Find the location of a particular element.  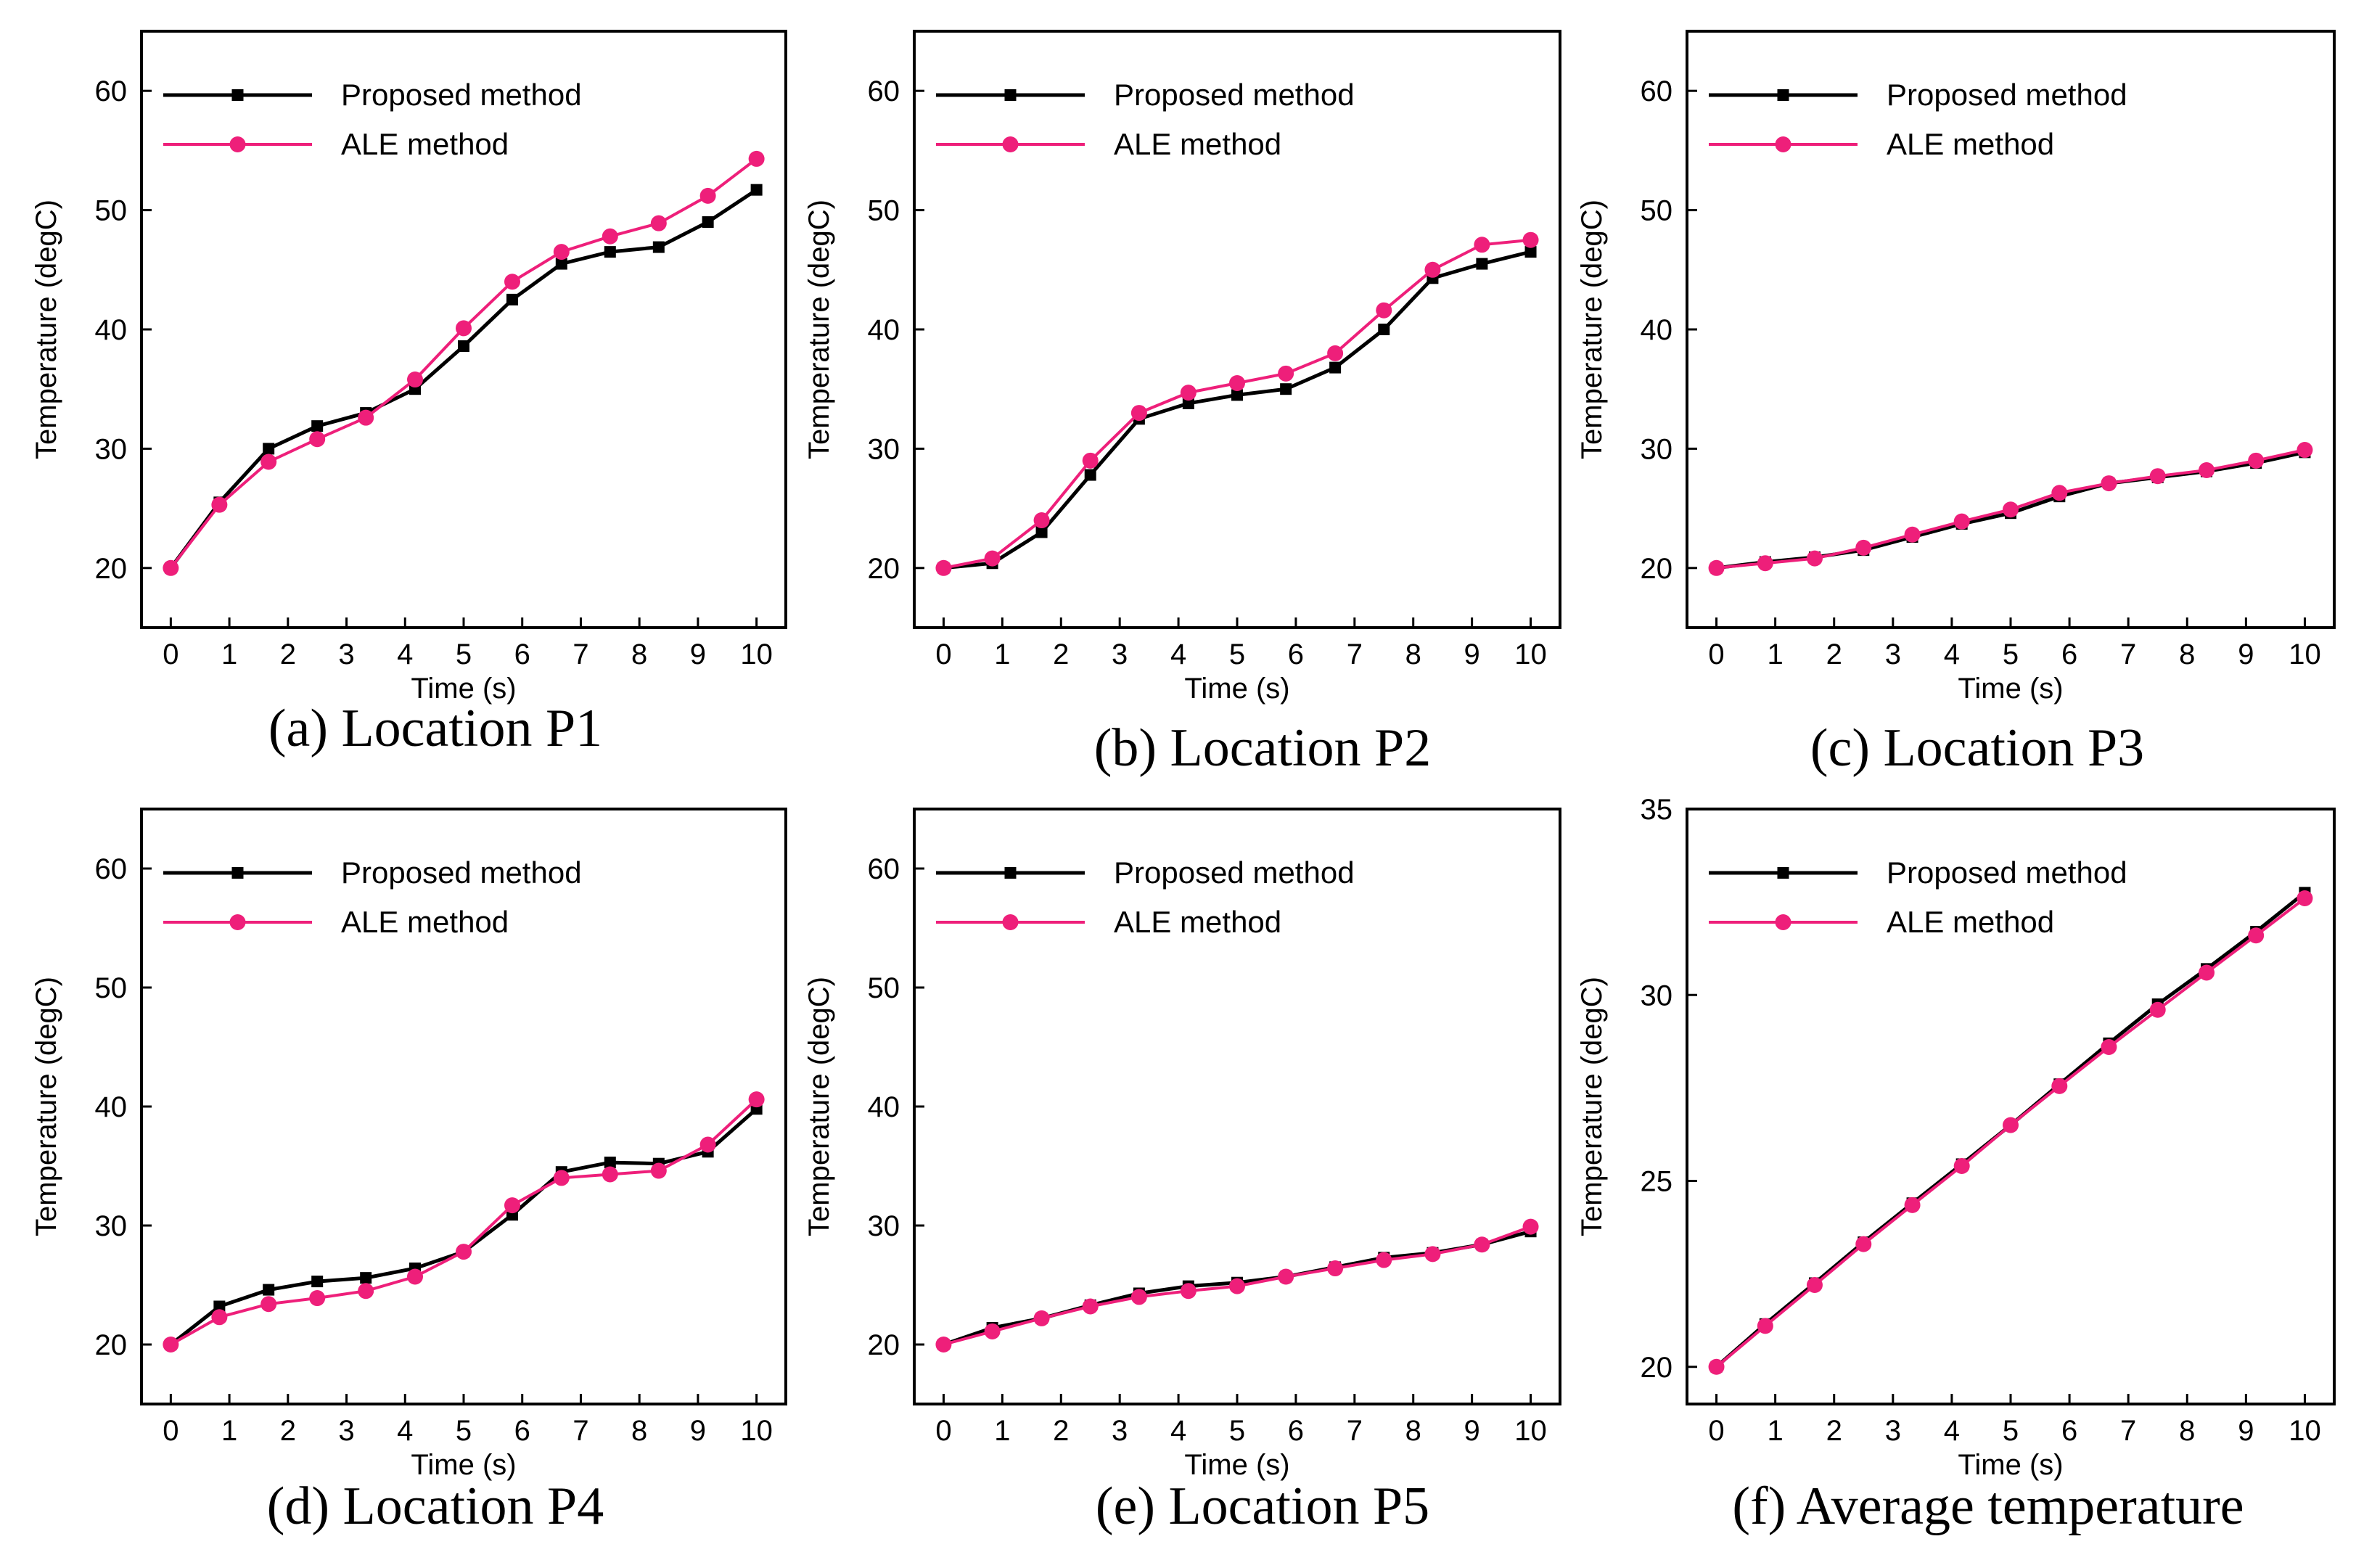

y-tick-label: 35 is located at coordinates (1657, 810).